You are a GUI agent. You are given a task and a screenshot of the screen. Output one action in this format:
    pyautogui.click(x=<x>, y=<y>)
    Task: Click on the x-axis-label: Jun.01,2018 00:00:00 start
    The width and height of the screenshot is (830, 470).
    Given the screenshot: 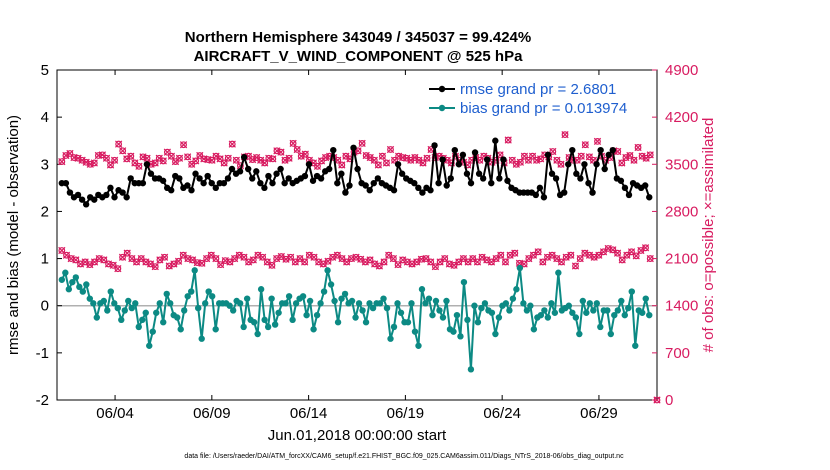 What is the action you would take?
    pyautogui.click(x=357, y=435)
    